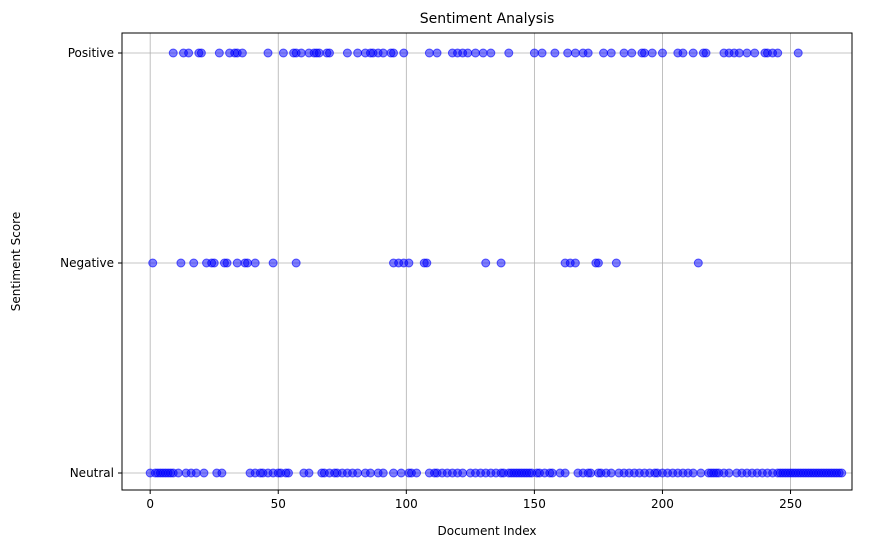 This screenshot has width=886, height=547. I want to click on y-tick-label: Positive, so click(91, 53).